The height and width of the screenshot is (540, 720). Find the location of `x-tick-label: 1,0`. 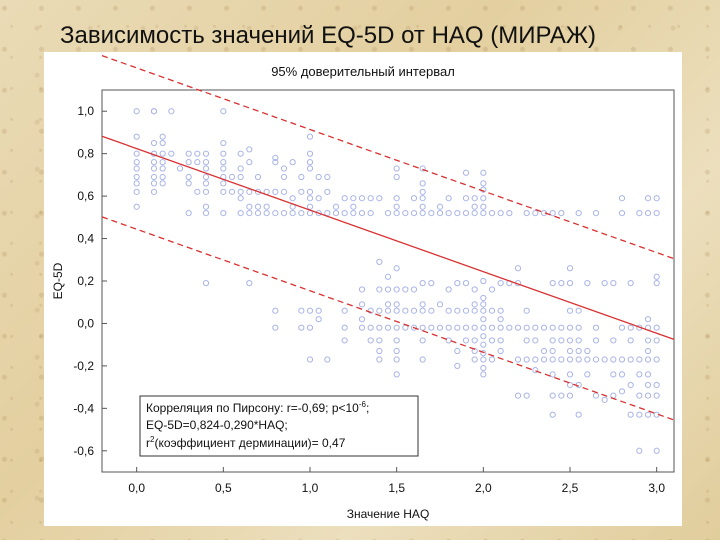

x-tick-label: 1,0 is located at coordinates (310, 488).